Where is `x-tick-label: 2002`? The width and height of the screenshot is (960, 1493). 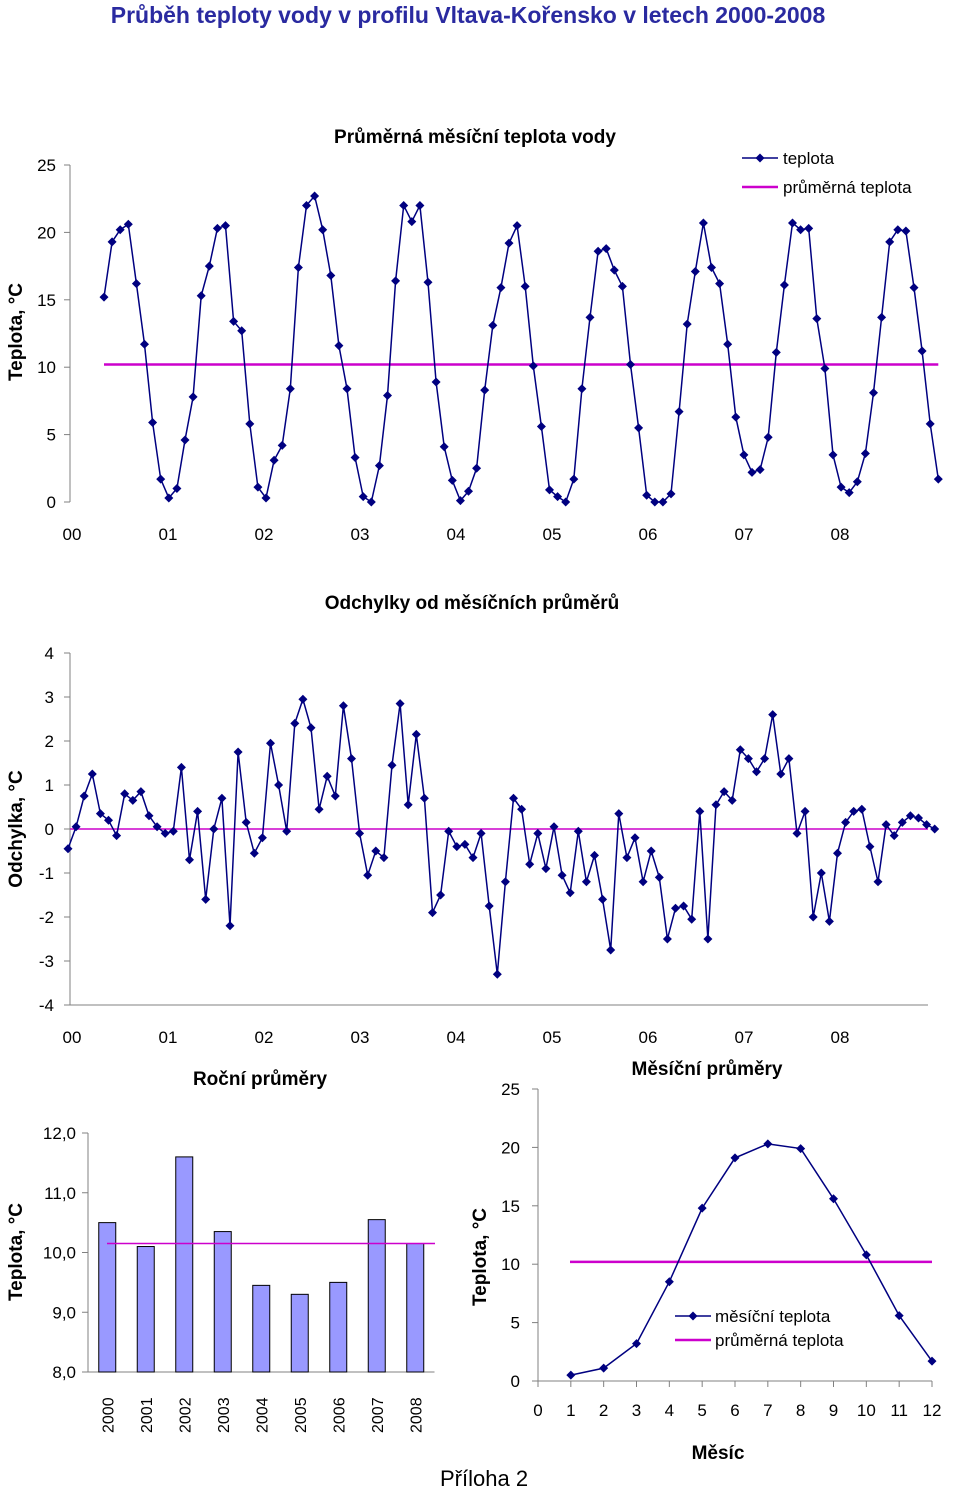
x-tick-label: 2002 is located at coordinates (185, 1415).